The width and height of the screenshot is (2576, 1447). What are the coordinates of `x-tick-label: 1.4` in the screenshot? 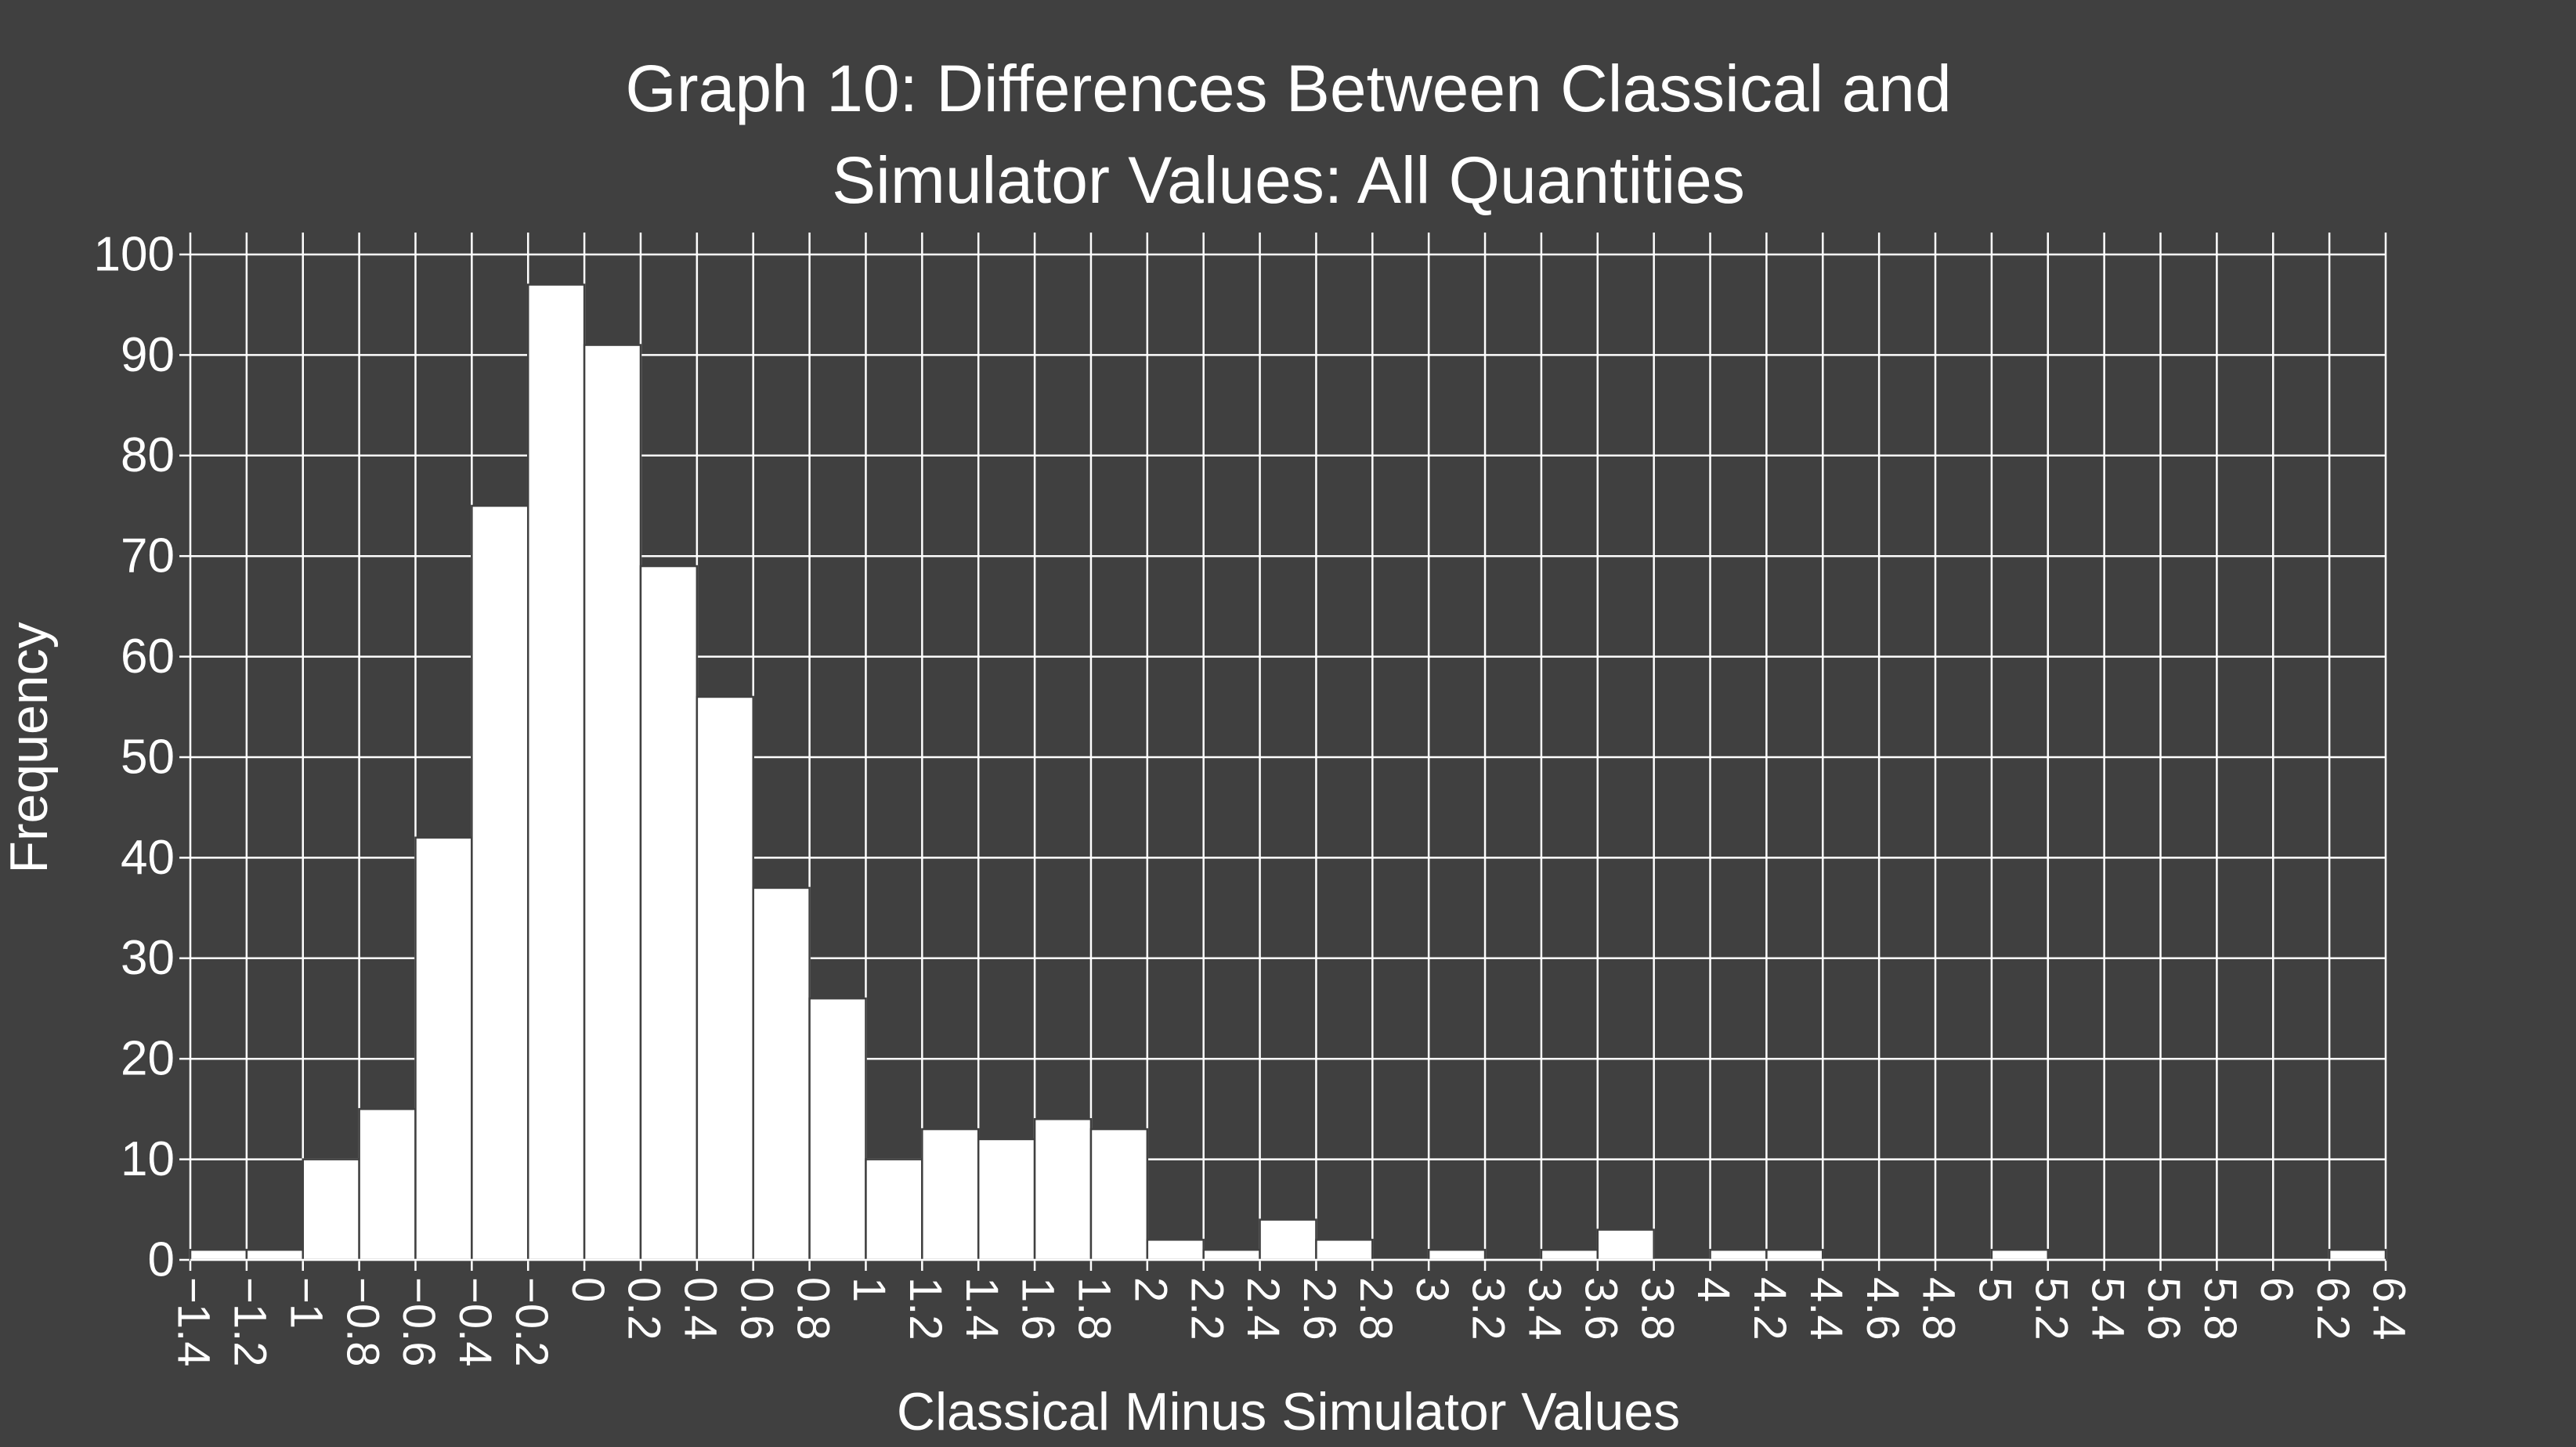 It's located at (981, 1309).